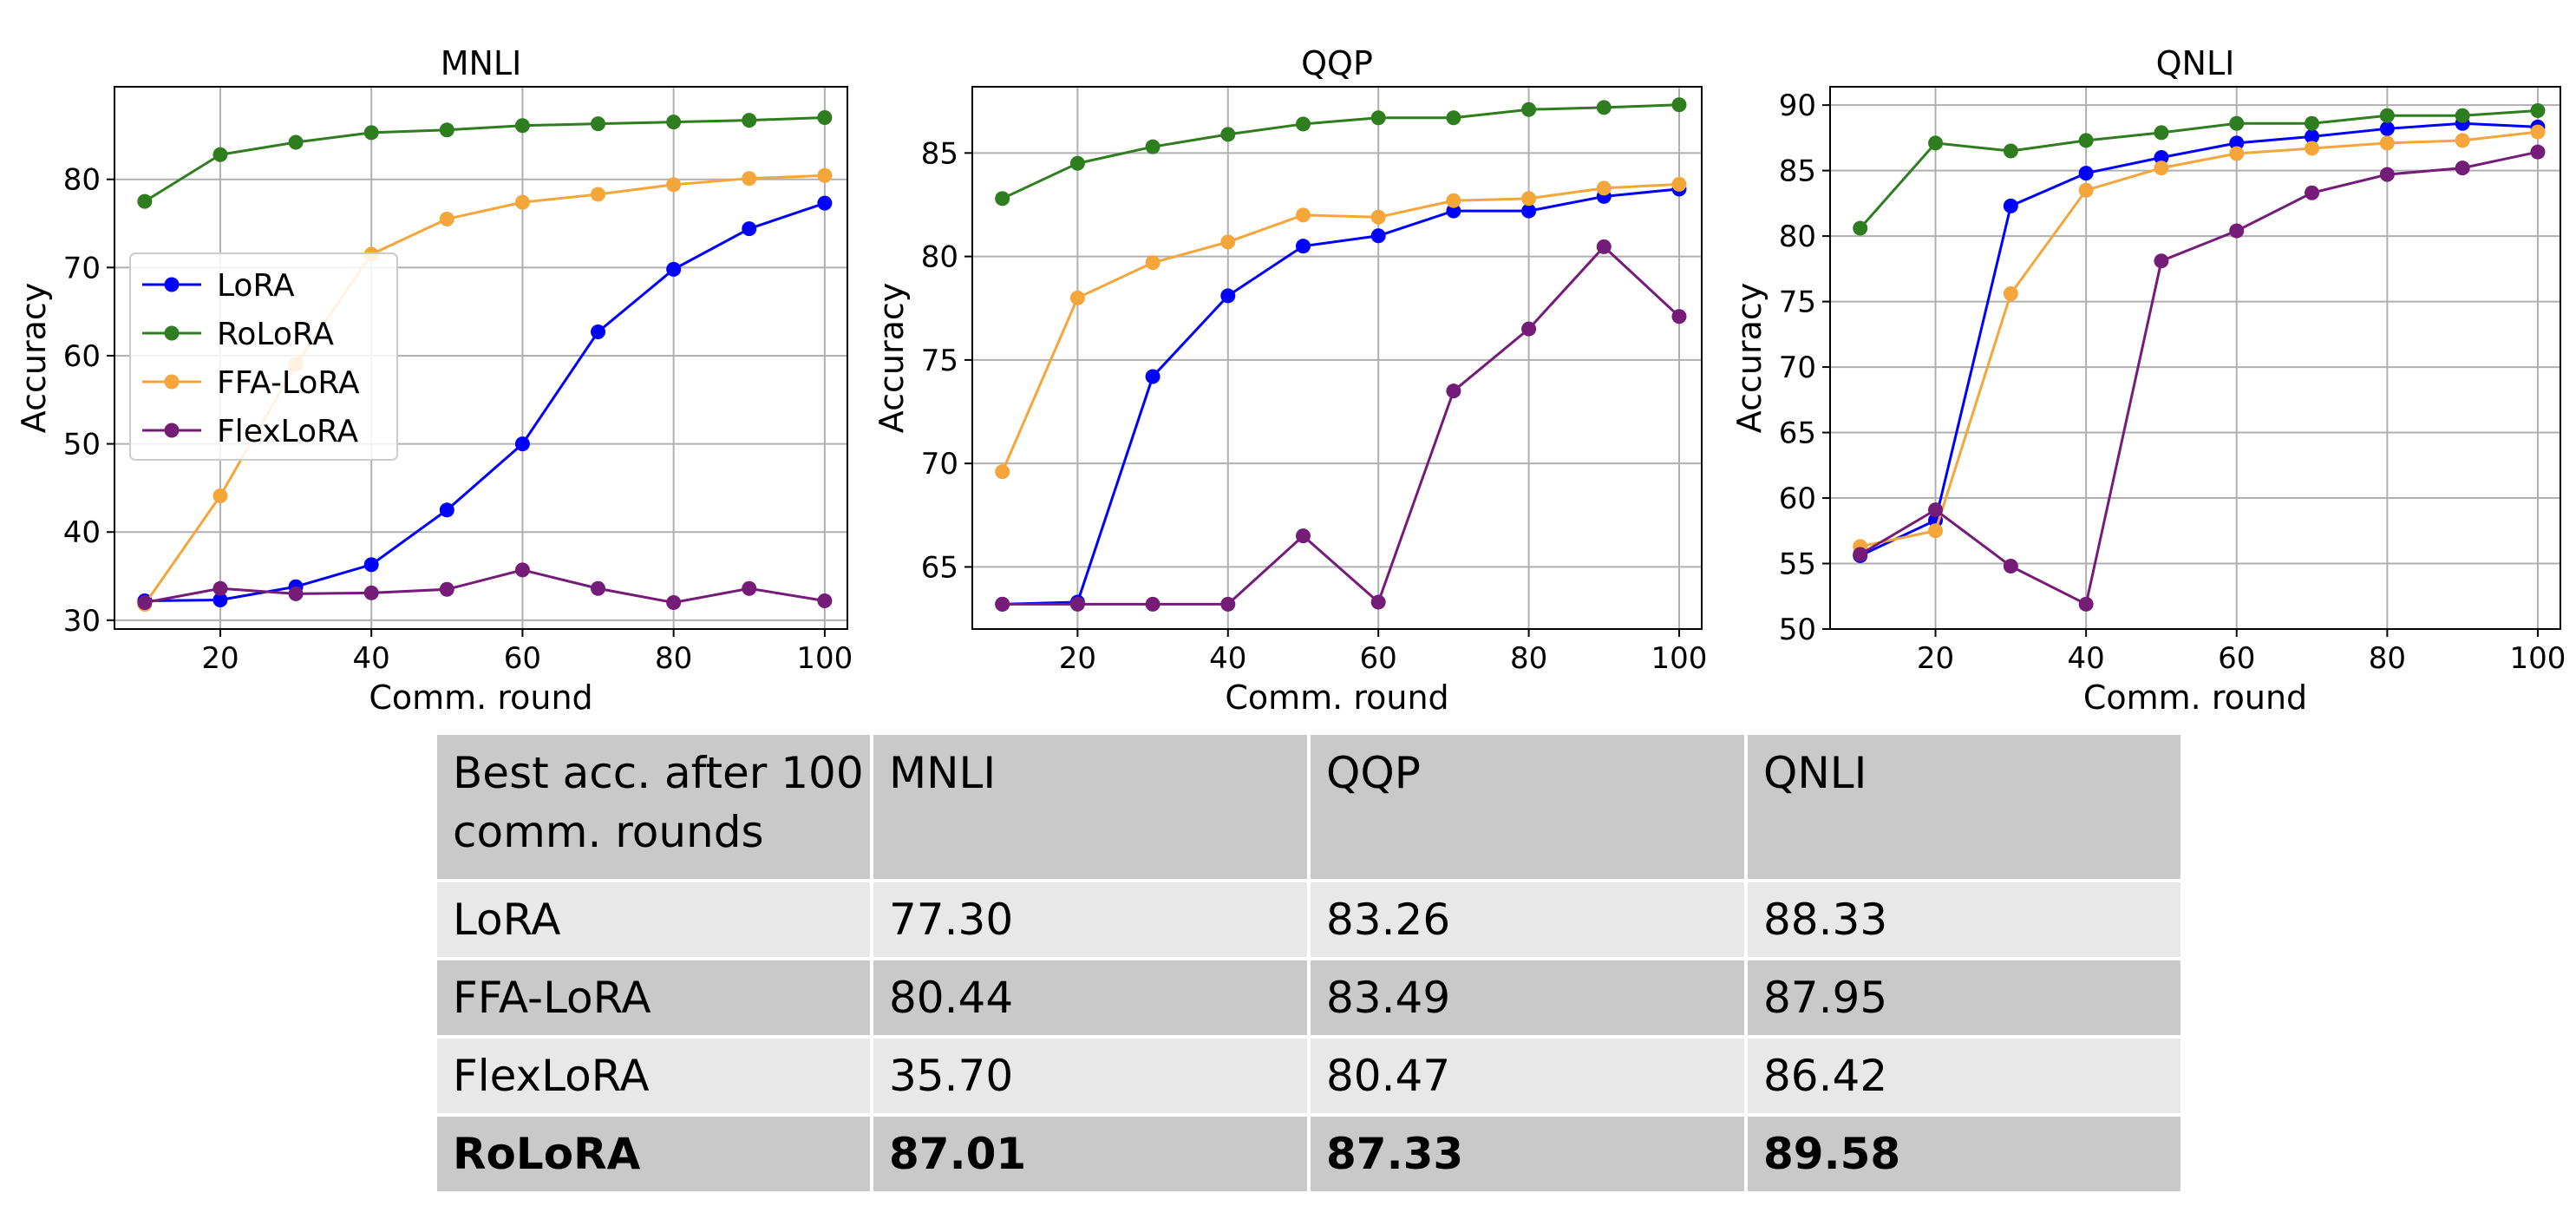 Image resolution: width=2576 pixels, height=1206 pixels. I want to click on x-axis-label: Comm. round, so click(480, 697).